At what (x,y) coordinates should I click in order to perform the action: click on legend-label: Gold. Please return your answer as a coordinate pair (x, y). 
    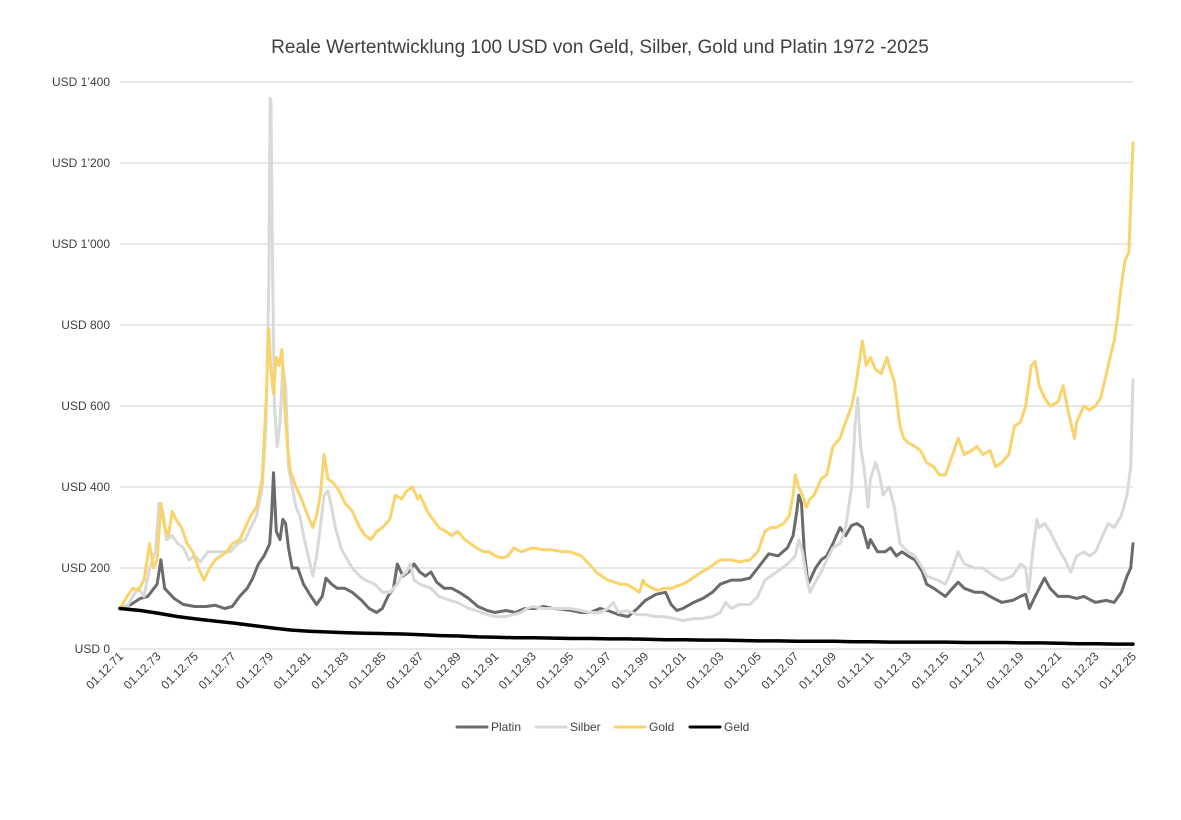
    Looking at the image, I should click on (661, 727).